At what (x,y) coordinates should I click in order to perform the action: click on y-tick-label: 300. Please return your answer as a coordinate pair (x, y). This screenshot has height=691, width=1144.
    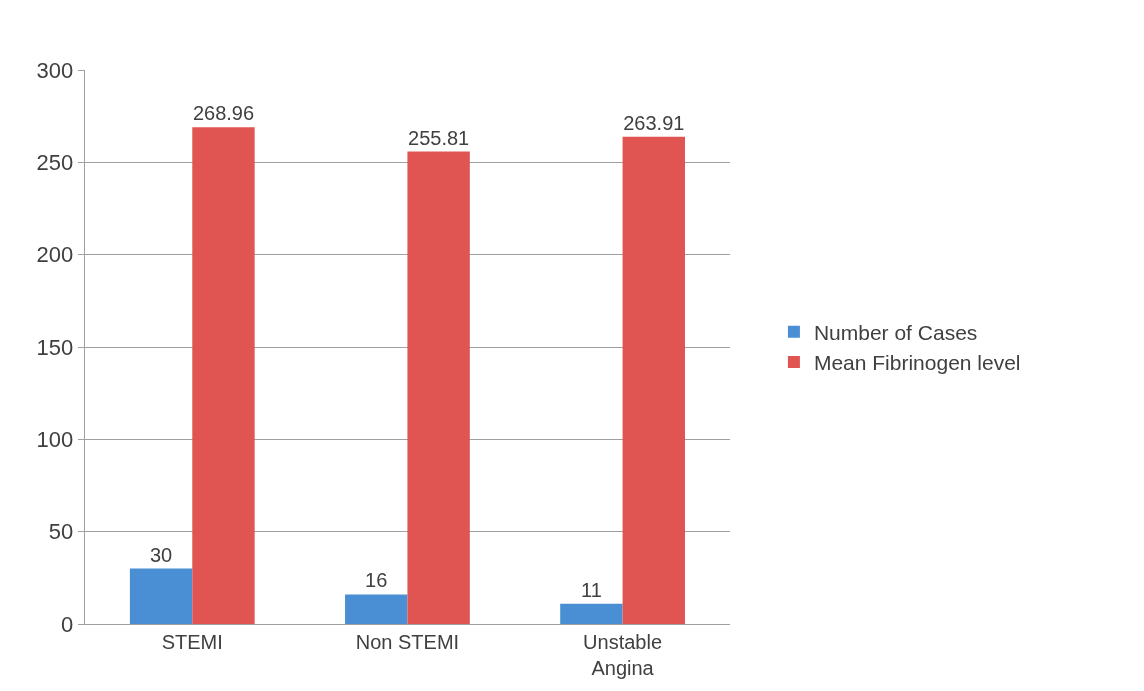
    Looking at the image, I should click on (55, 70).